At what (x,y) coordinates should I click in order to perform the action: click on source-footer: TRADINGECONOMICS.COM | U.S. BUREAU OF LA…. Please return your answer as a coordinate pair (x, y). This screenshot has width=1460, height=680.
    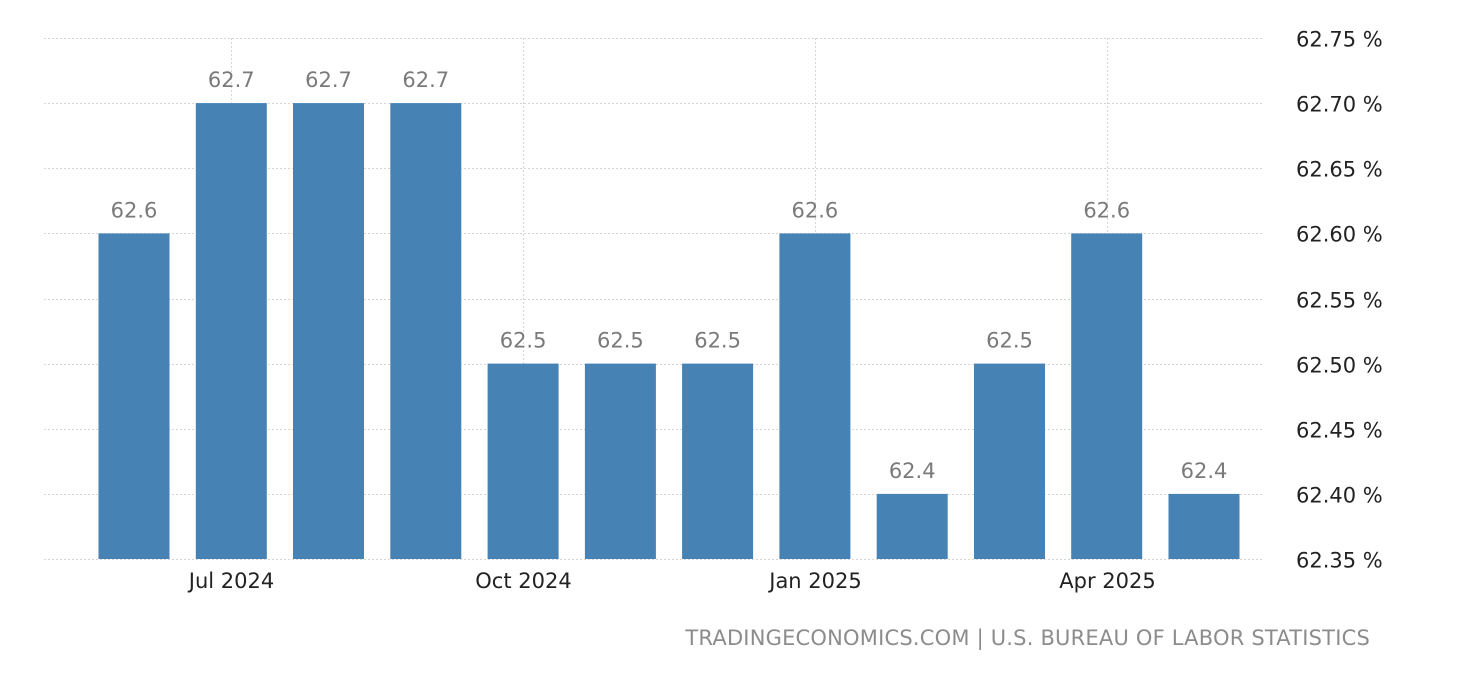
    Looking at the image, I should click on (685, 638).